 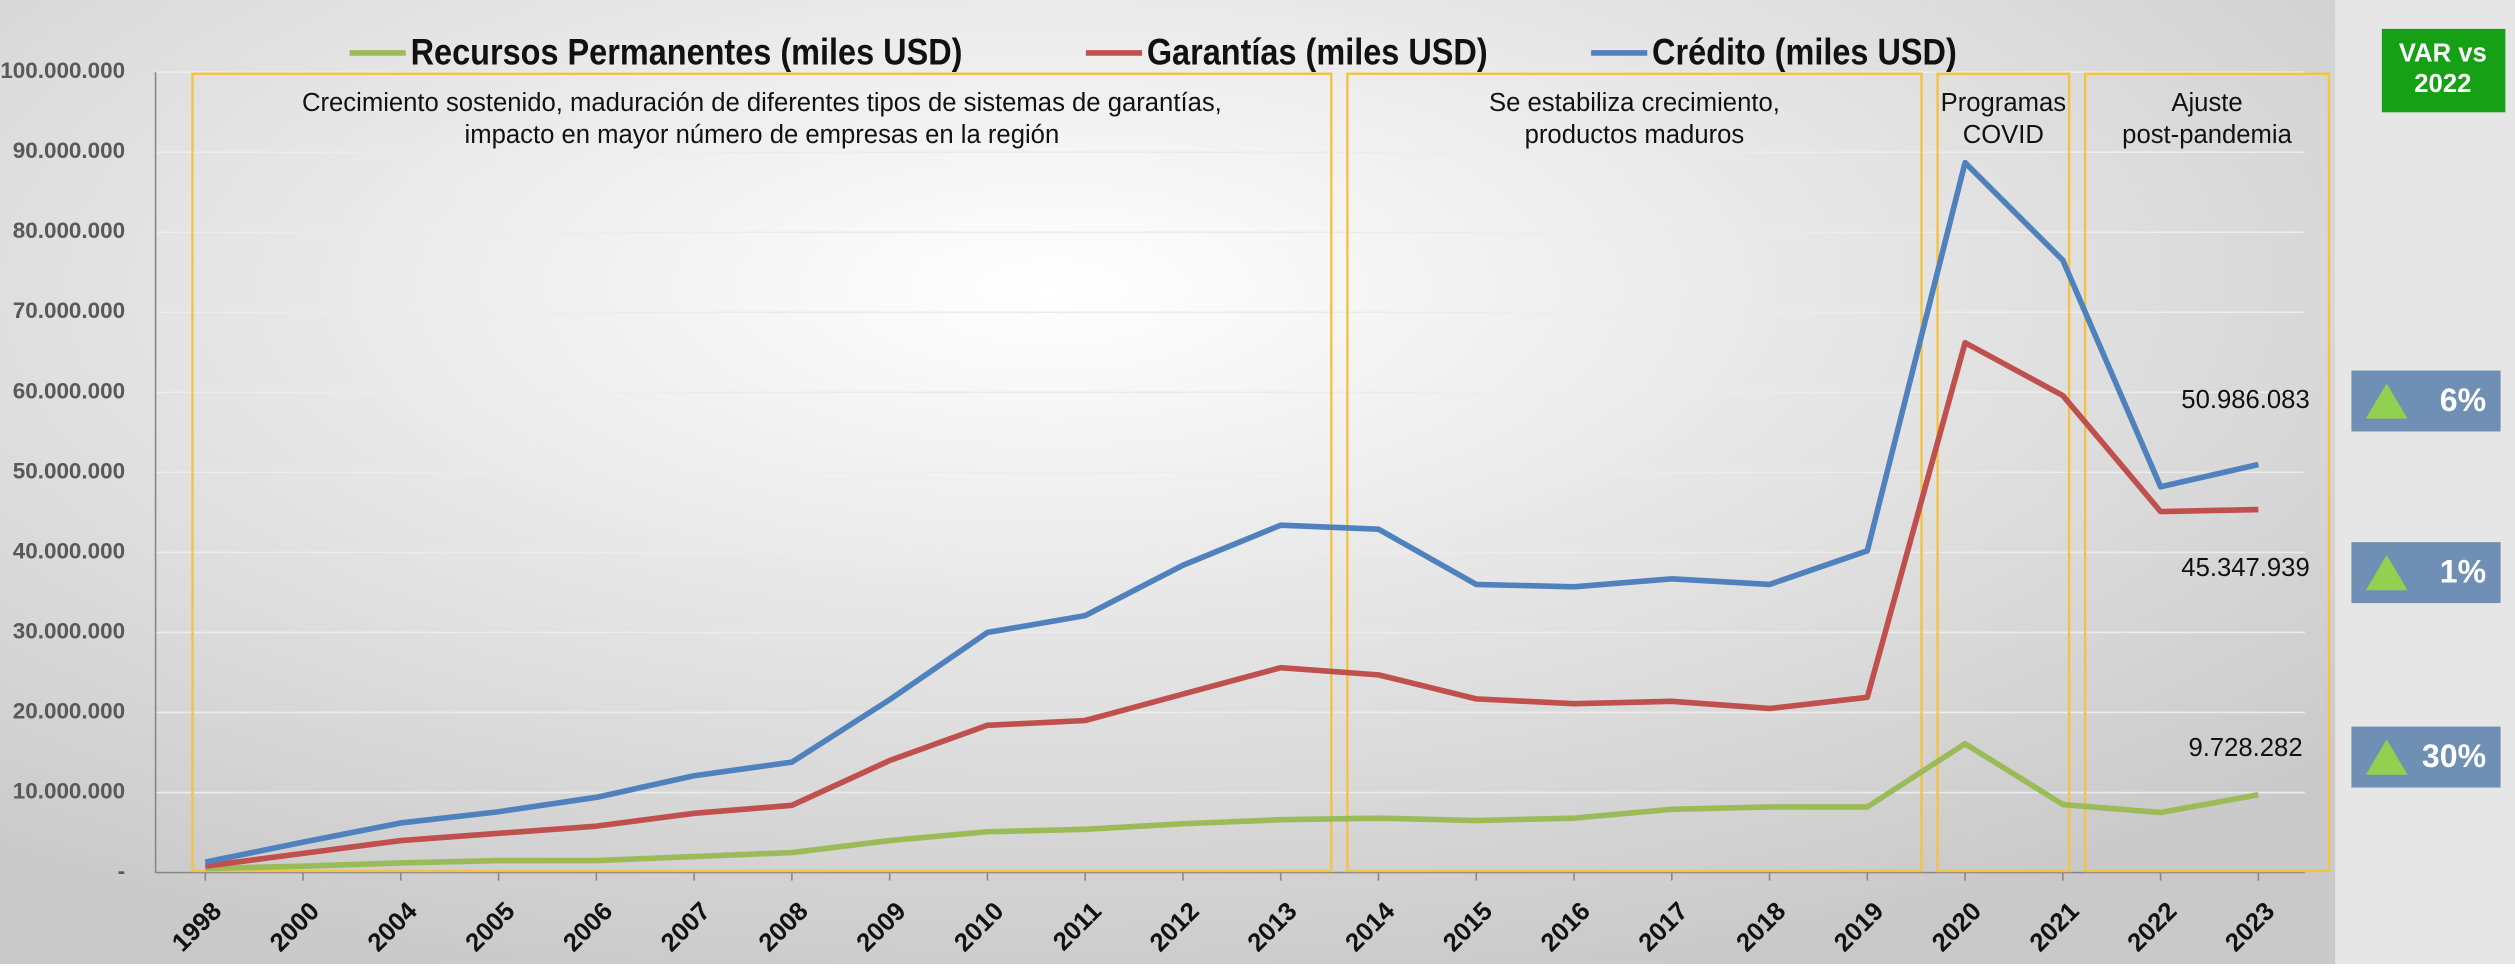 I want to click on data-label: 50.986.083, so click(x=2245, y=400).